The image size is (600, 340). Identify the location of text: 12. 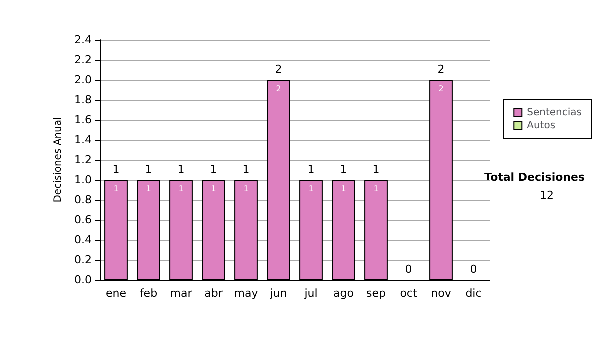
(547, 195).